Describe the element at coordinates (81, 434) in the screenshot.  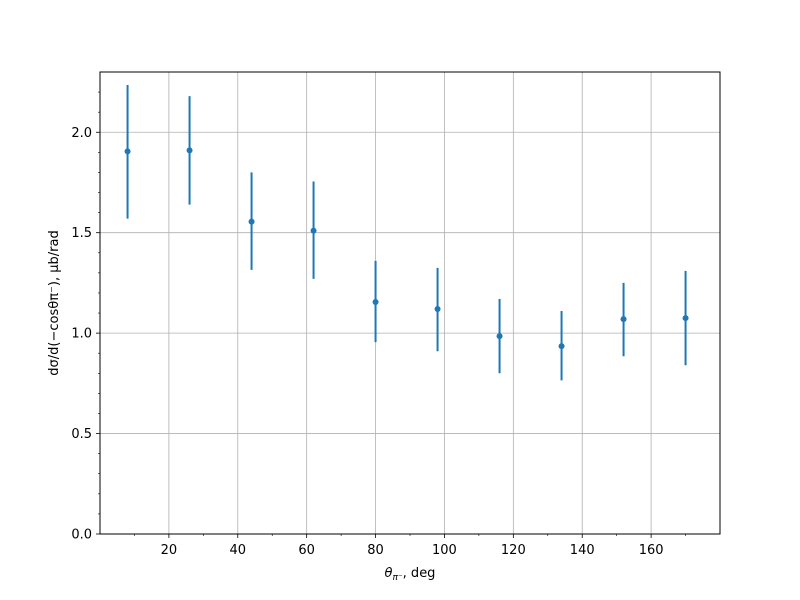
I see `y-tick-label: 0.5` at that location.